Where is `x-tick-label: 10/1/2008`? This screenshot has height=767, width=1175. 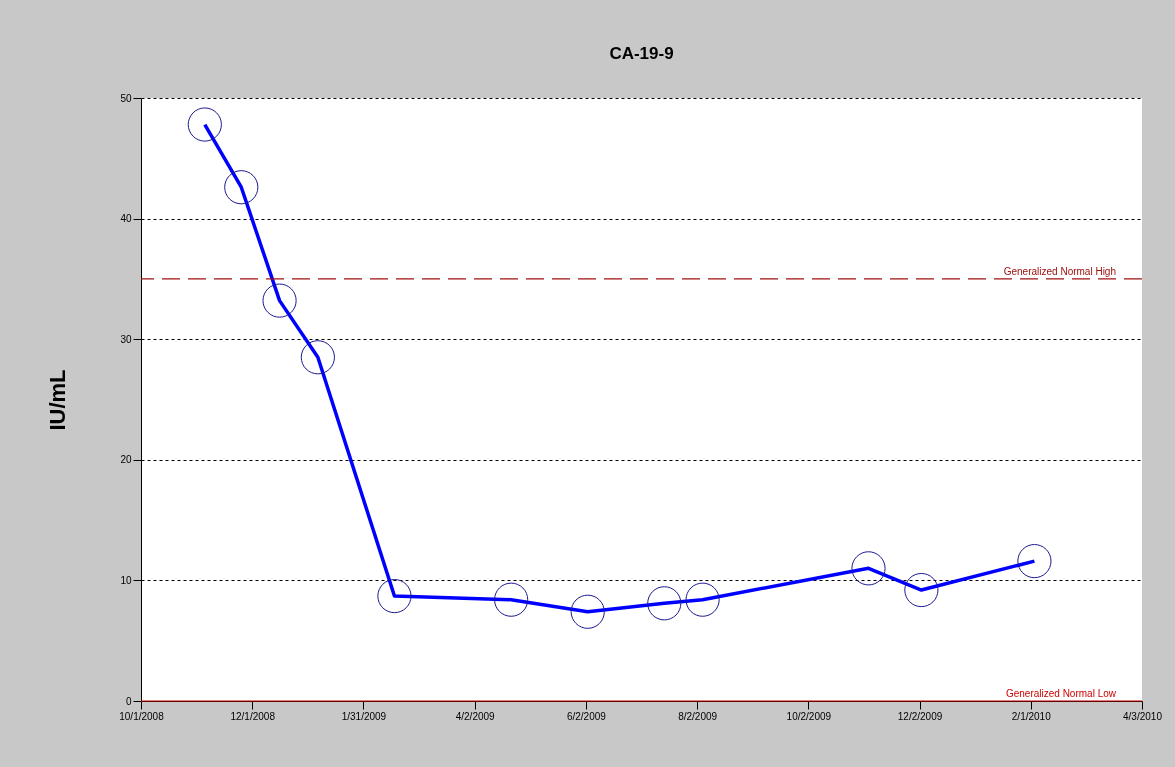
x-tick-label: 10/1/2008 is located at coordinates (142, 716).